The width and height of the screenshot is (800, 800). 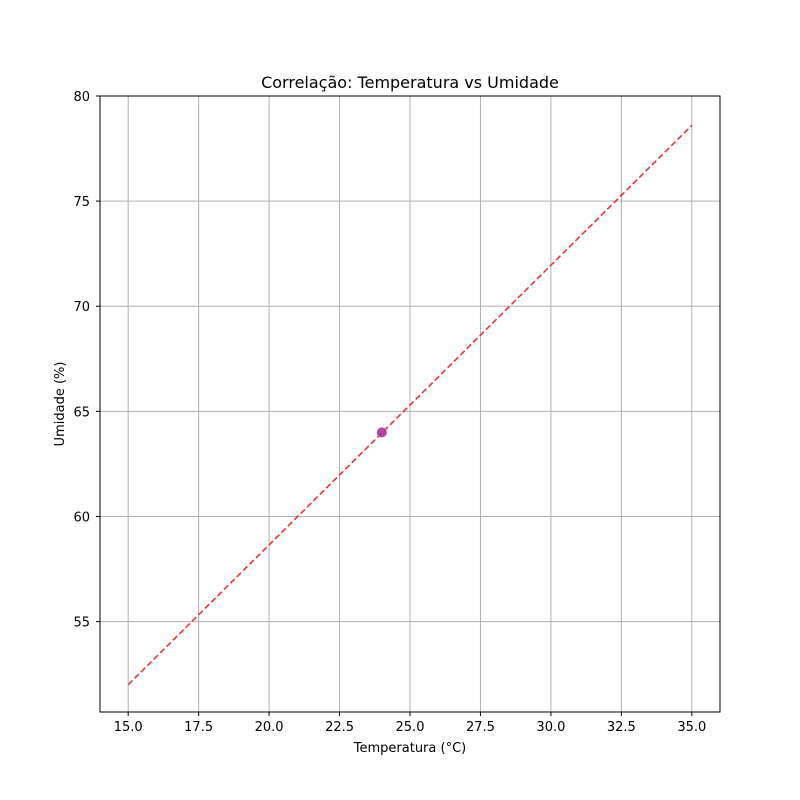 I want to click on x-tick-label: 25.0, so click(x=410, y=727).